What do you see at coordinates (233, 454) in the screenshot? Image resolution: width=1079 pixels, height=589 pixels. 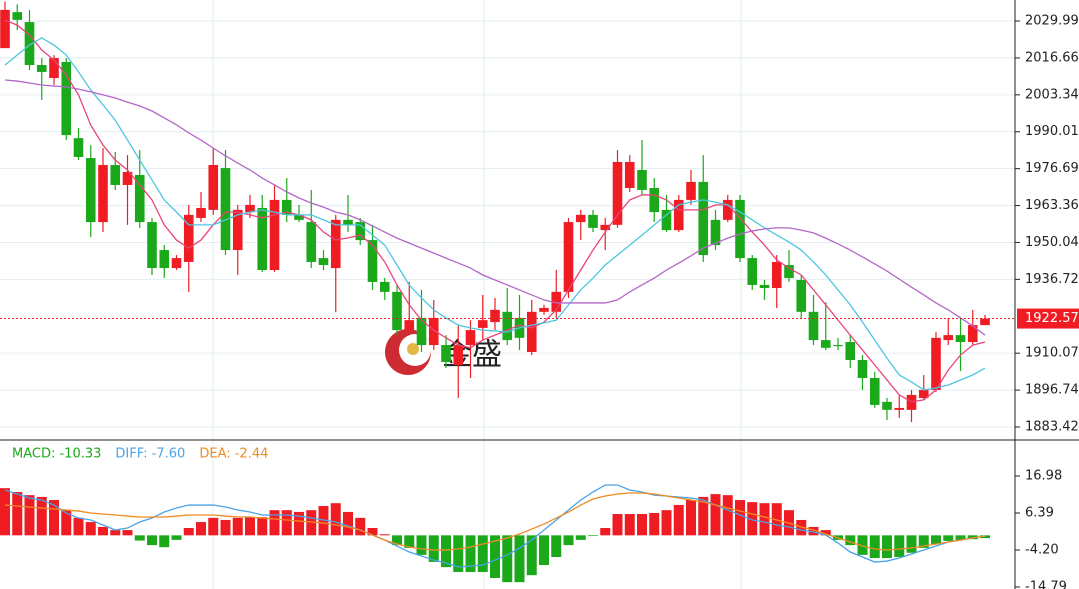 I see `macd-legend-label: DEA: -2.44` at bounding box center [233, 454].